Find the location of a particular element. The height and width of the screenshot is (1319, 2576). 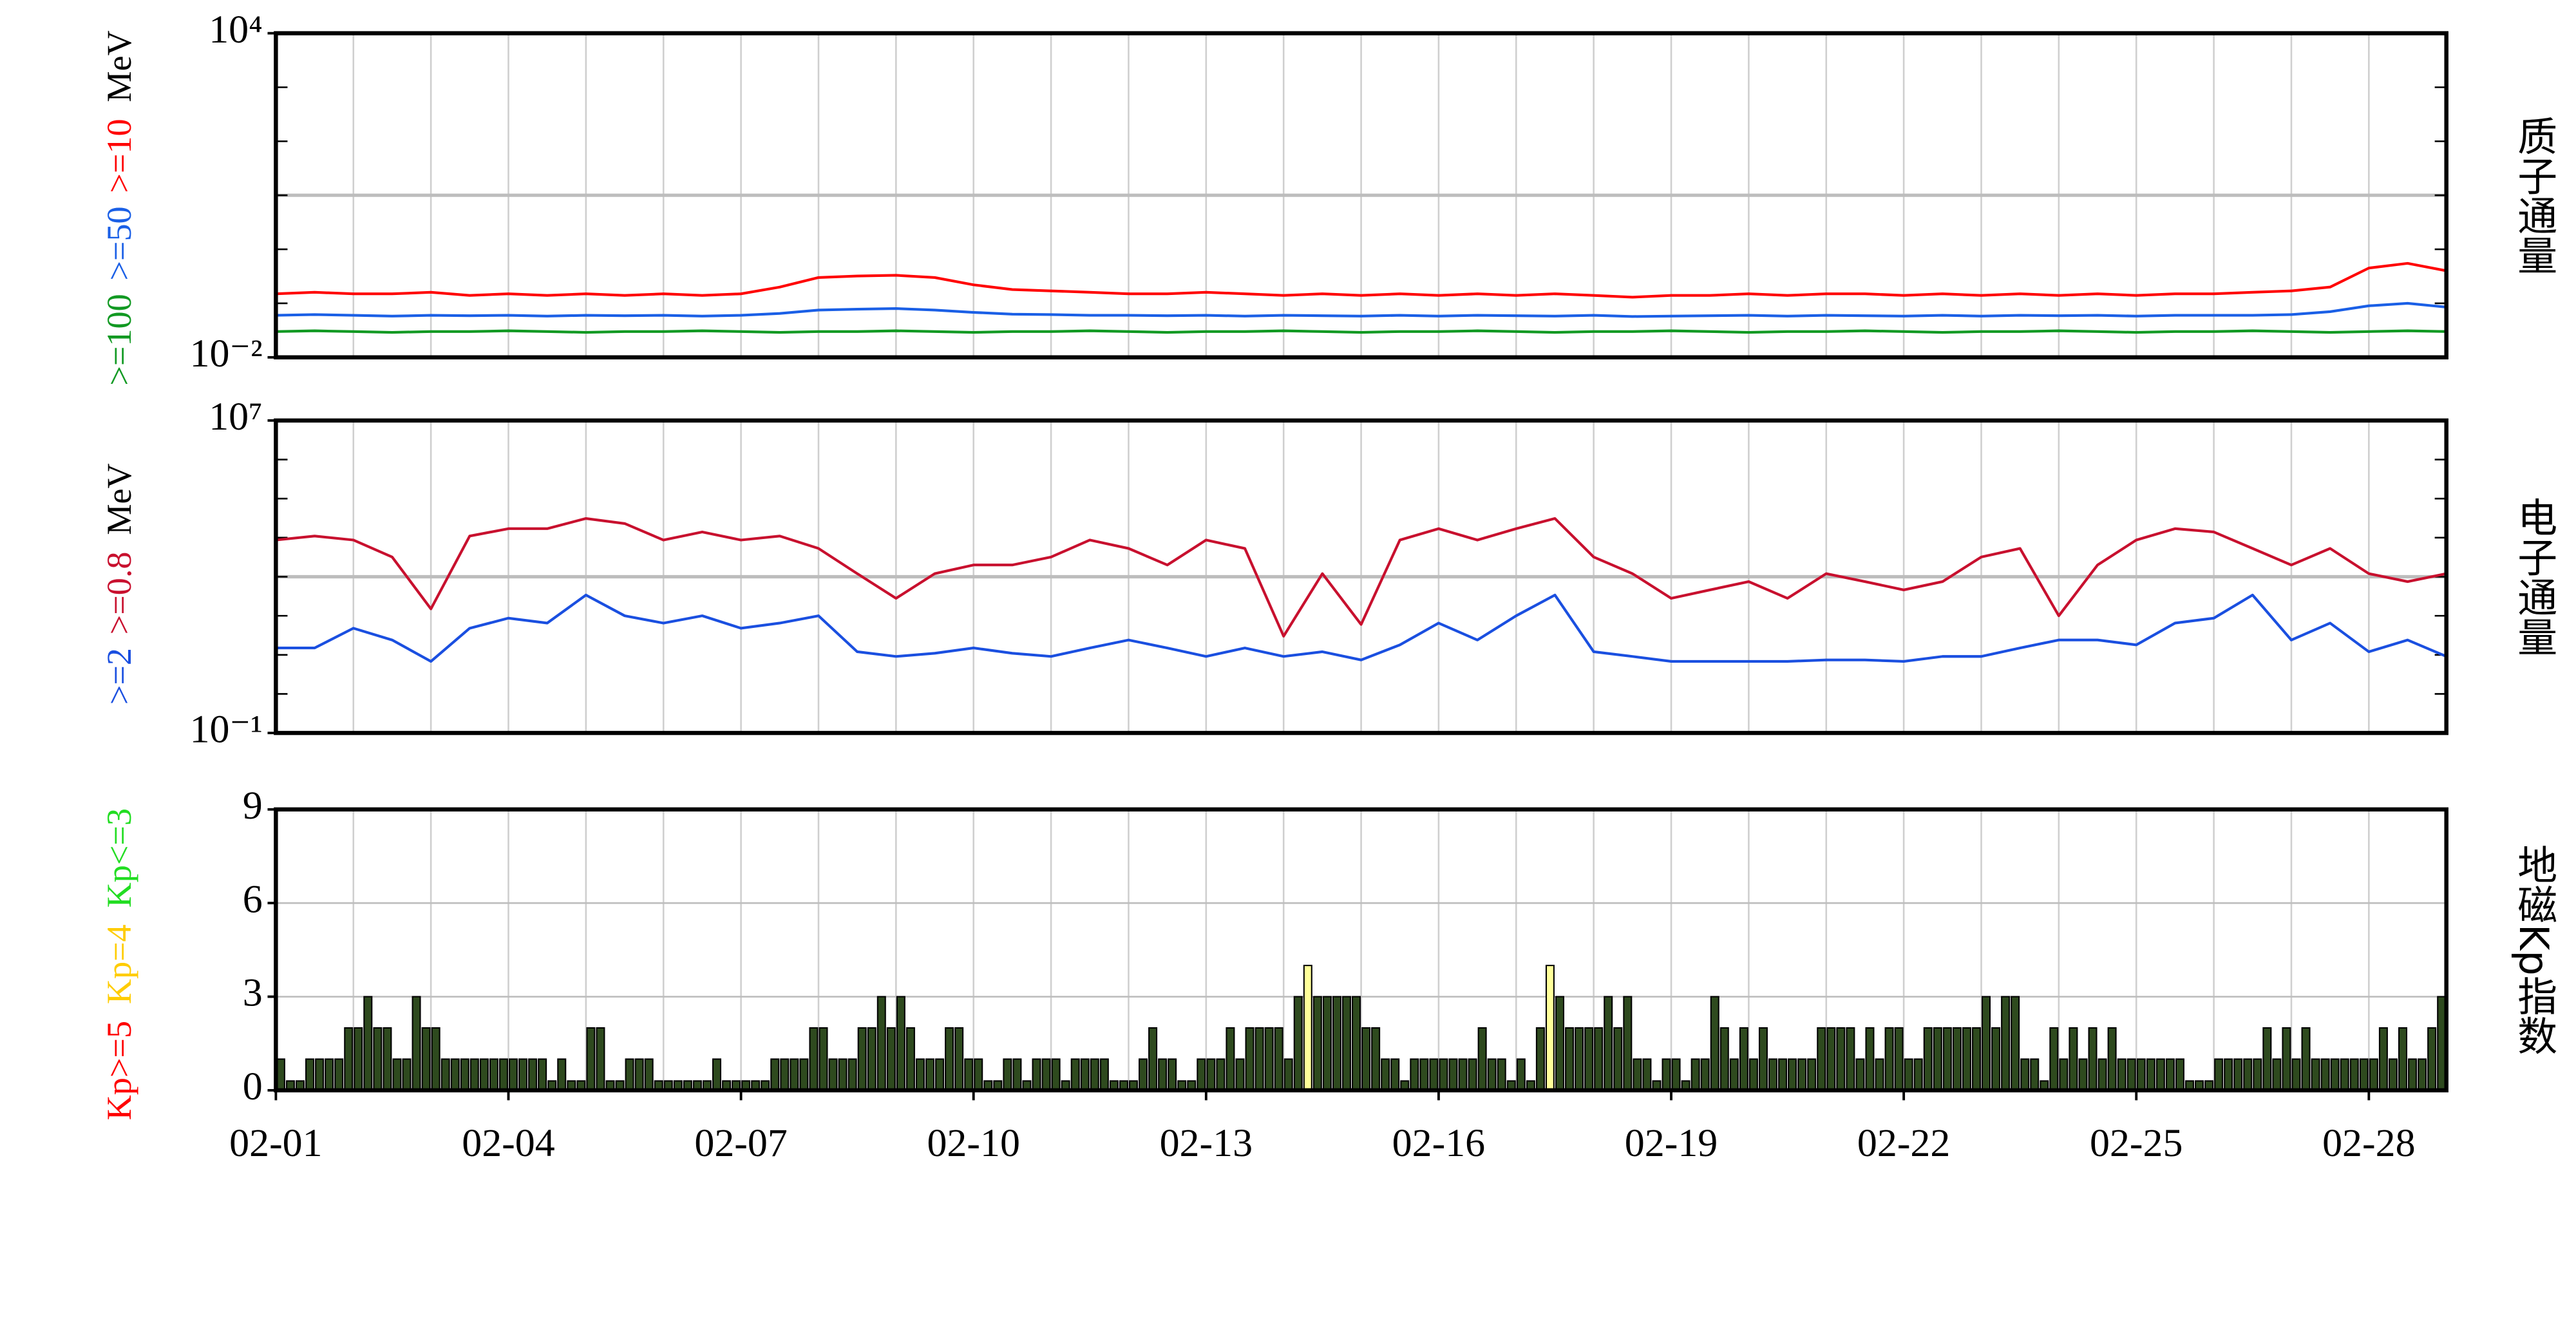

x-tick-label: 02-22 is located at coordinates (1903, 1143).